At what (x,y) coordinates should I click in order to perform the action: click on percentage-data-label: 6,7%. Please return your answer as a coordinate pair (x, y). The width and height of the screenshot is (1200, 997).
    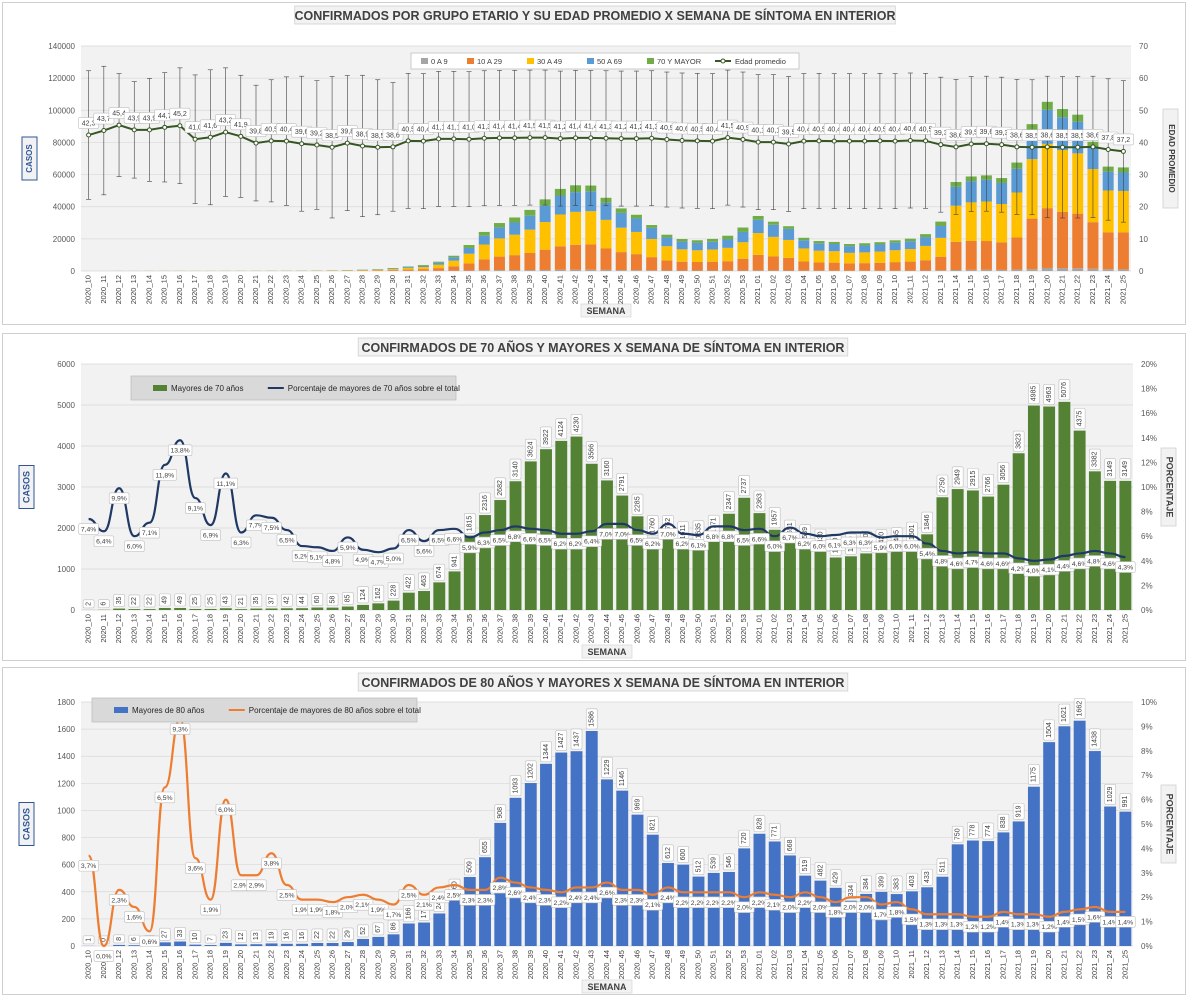
    Looking at the image, I should click on (790, 538).